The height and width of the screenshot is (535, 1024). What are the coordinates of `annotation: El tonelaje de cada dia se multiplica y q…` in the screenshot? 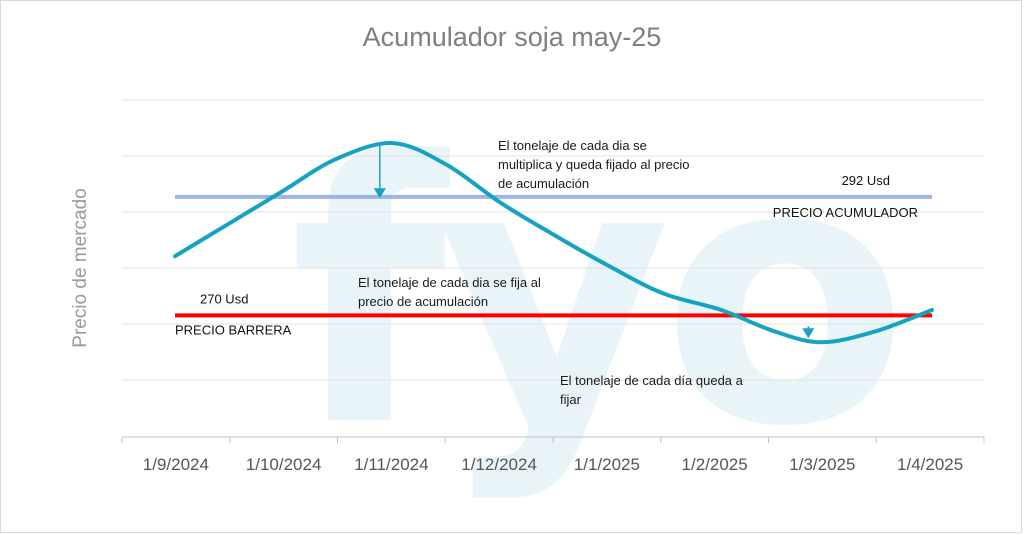 It's located at (594, 164).